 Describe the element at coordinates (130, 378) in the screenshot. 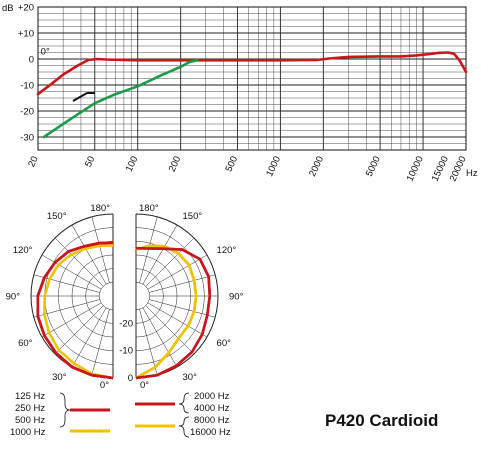

I see `polar-ring-label: 0` at that location.